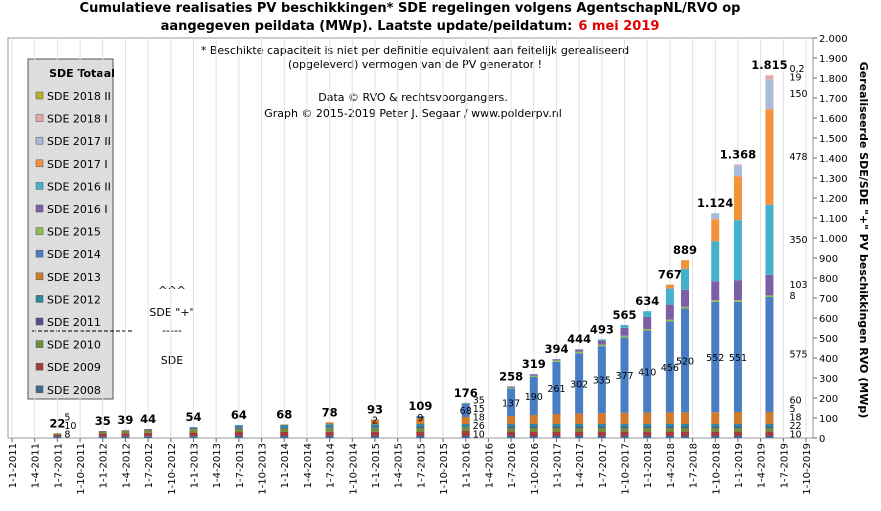 The width and height of the screenshot is (881, 511). Describe the element at coordinates (626, 469) in the screenshot. I see `x-tick-label: 1-10-2017` at that location.